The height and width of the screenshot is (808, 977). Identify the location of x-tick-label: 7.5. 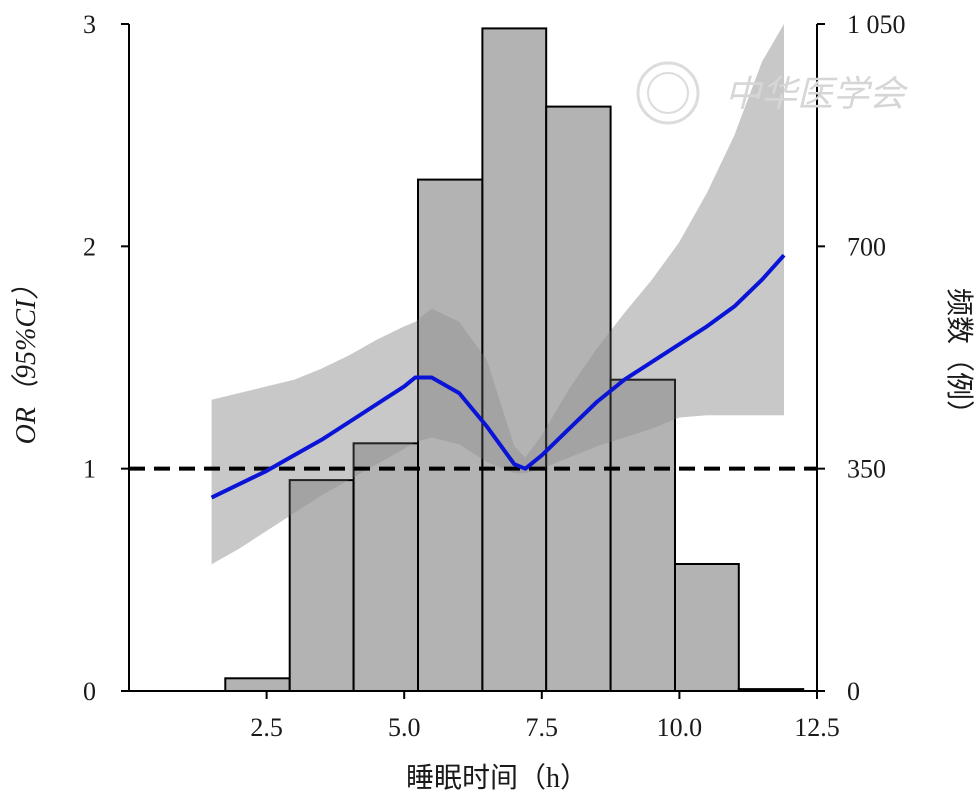
(542, 727).